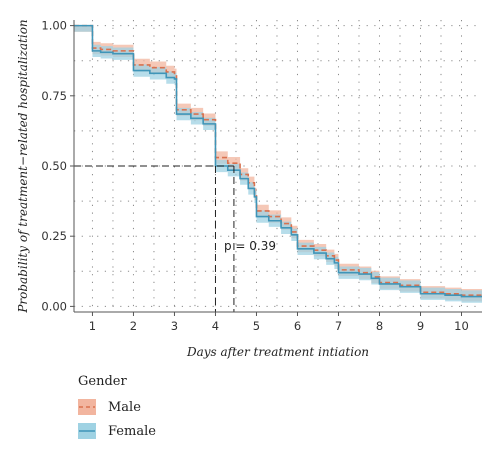  I want to click on x-tick-label: 6, so click(297, 326).